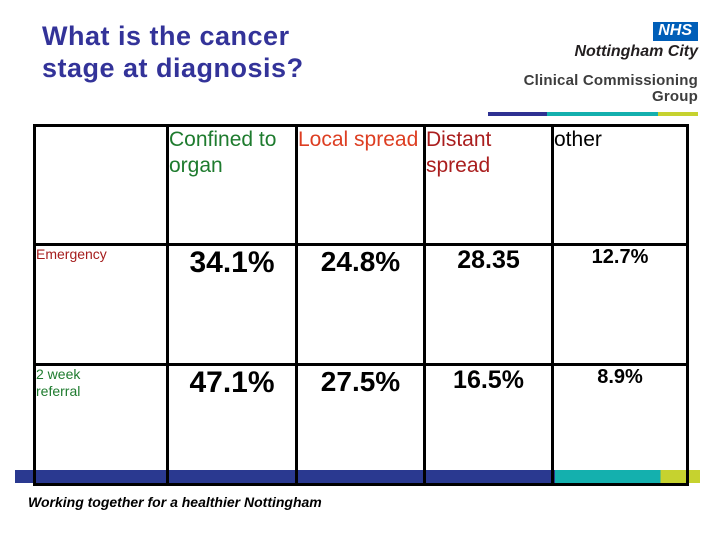 This screenshot has width=720, height=540. Describe the element at coordinates (232, 304) in the screenshot. I see `cell-emergency-confined: 34.1%` at that location.